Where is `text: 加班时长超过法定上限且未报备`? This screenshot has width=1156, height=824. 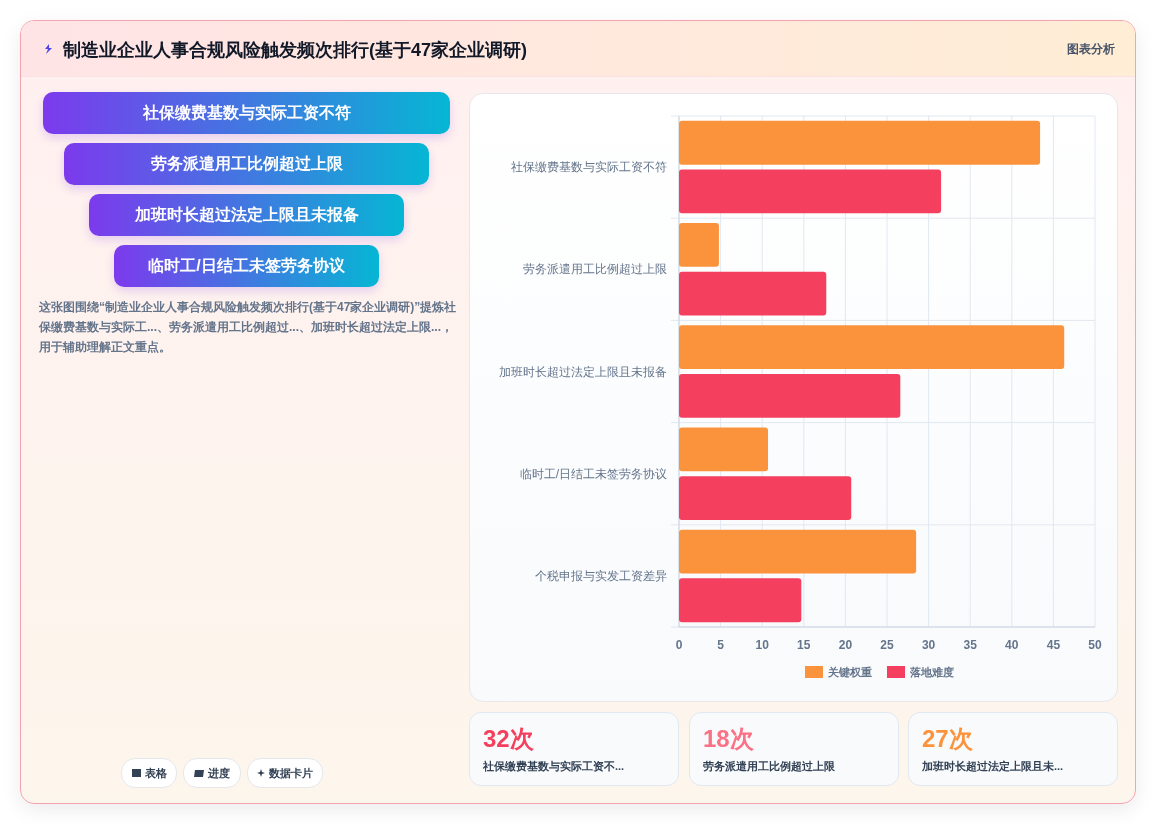
text: 加班时长超过法定上限且未报备 is located at coordinates (246, 215).